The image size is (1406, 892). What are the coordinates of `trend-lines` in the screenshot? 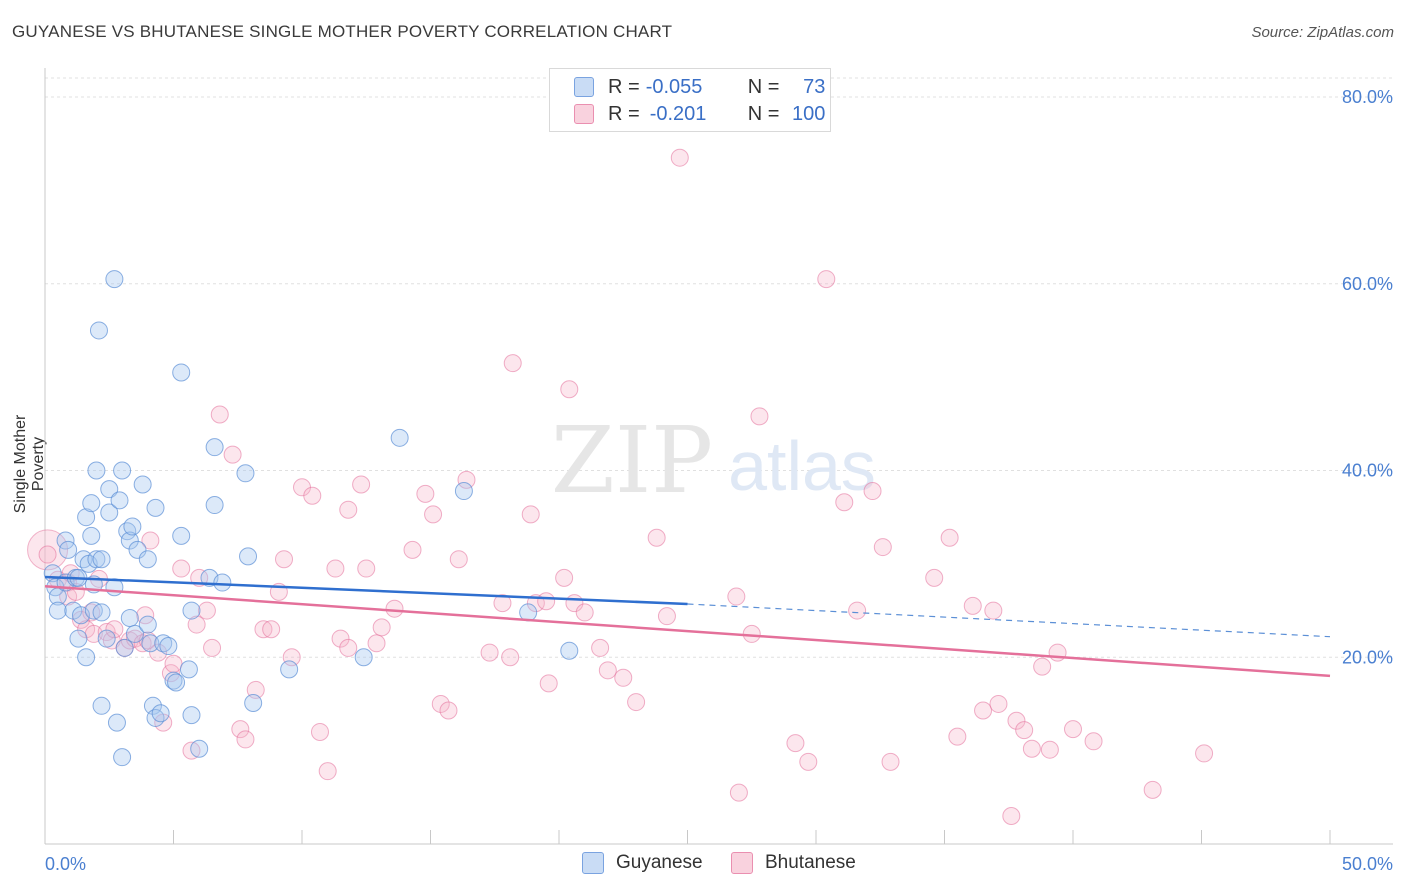 It's located at (687, 626).